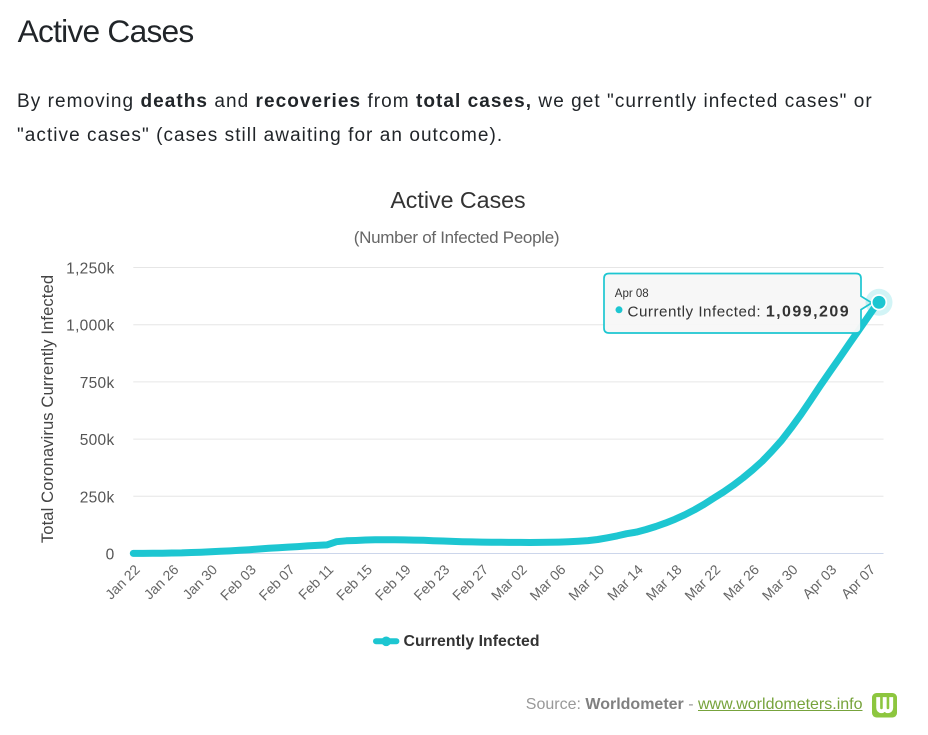 Image resolution: width=928 pixels, height=735 pixels. Describe the element at coordinates (110, 555) in the screenshot. I see `svg-text: 0` at that location.